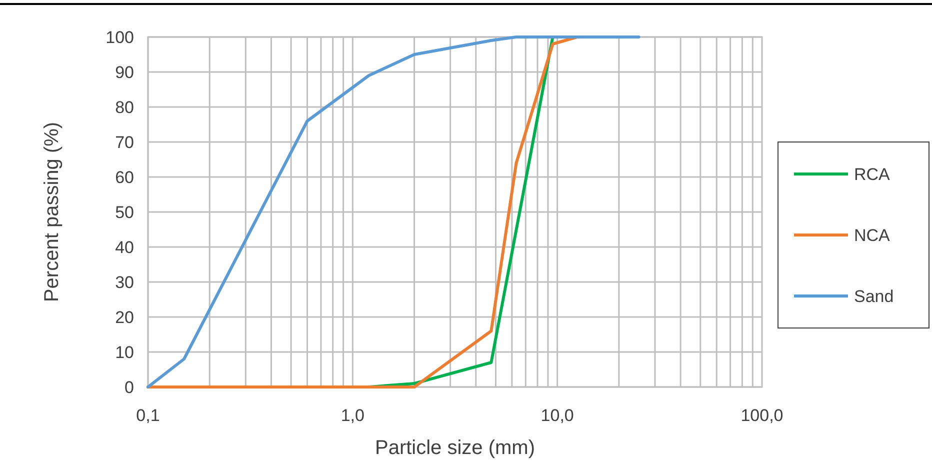 The image size is (932, 461). I want to click on y-tick-label: 100, so click(120, 37).